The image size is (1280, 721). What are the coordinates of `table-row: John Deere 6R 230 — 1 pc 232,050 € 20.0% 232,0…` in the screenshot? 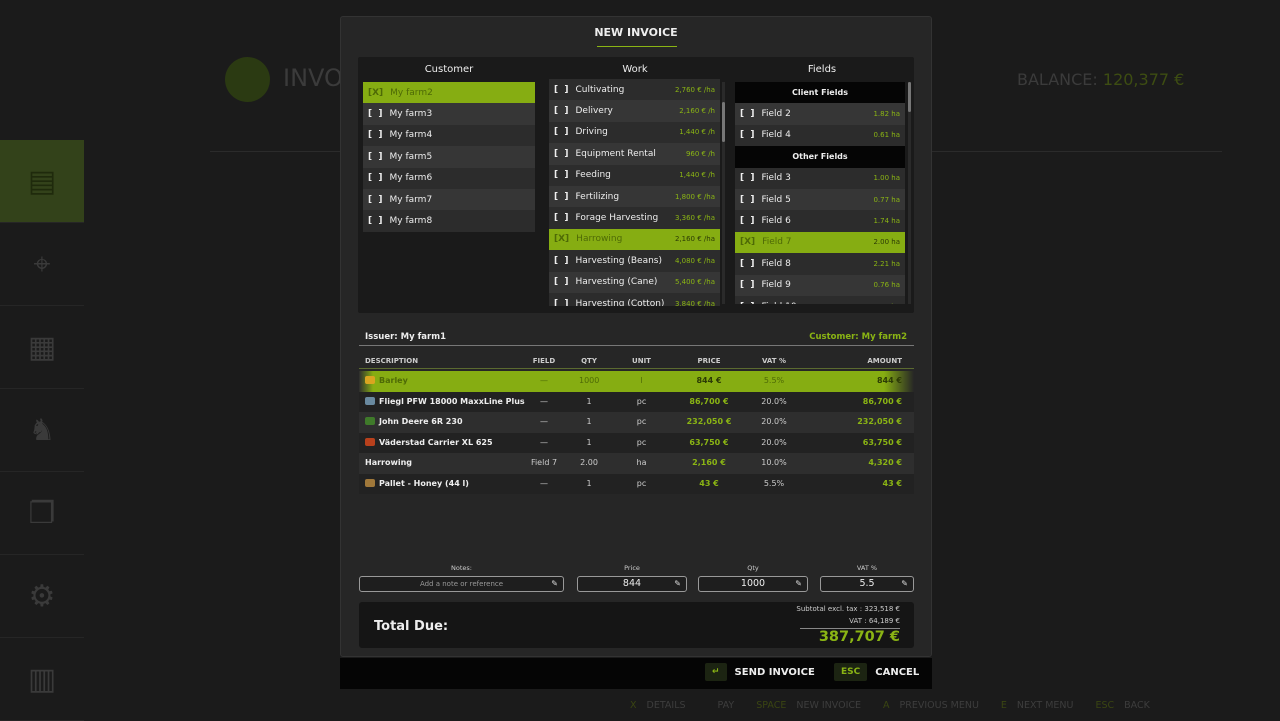 It's located at (636, 422).